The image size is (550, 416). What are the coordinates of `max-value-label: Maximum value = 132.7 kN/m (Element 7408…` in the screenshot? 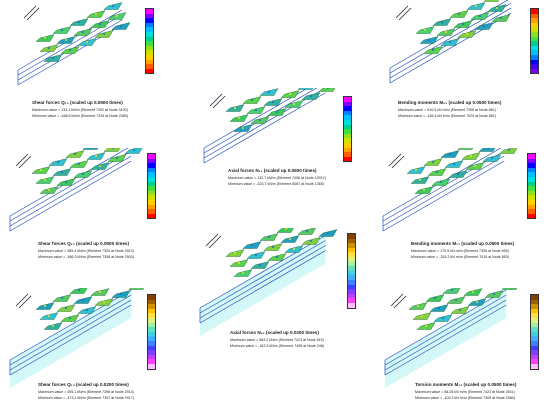 It's located at (277, 178).